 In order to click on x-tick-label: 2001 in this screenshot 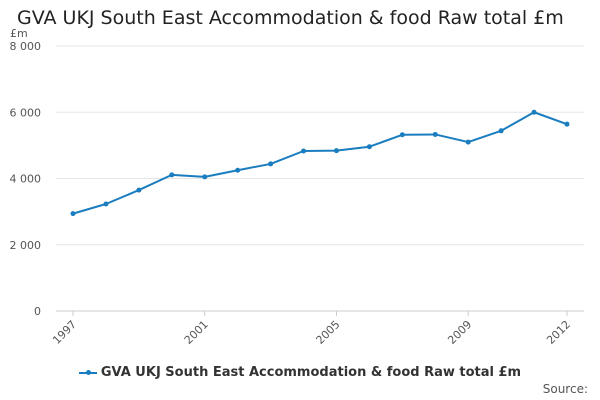, I will do `click(196, 332)`.